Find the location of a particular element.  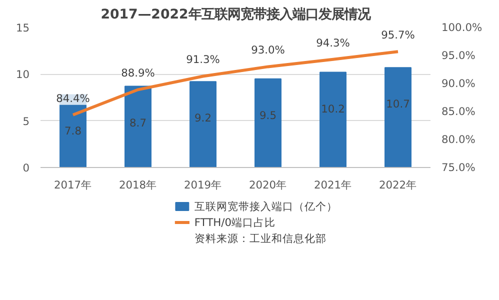

data-label: 10.2 is located at coordinates (333, 109).